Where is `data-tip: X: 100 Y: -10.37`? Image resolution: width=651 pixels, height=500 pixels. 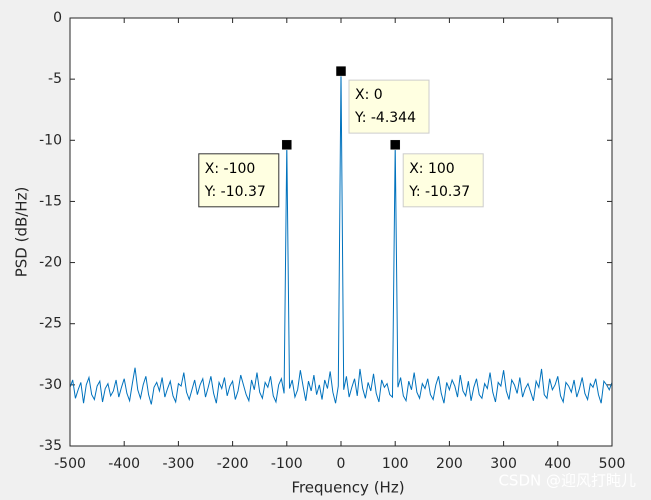
data-tip: X: 100 Y: -10.37 is located at coordinates (436, 173).